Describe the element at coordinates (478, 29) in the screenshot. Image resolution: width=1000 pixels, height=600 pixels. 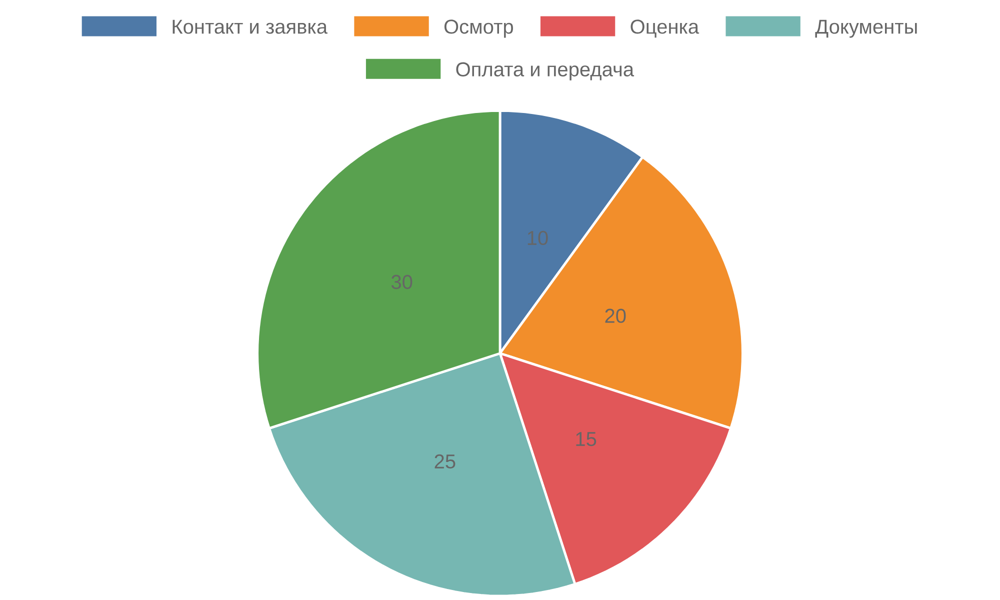
I see `legend-label: Осмотр` at that location.